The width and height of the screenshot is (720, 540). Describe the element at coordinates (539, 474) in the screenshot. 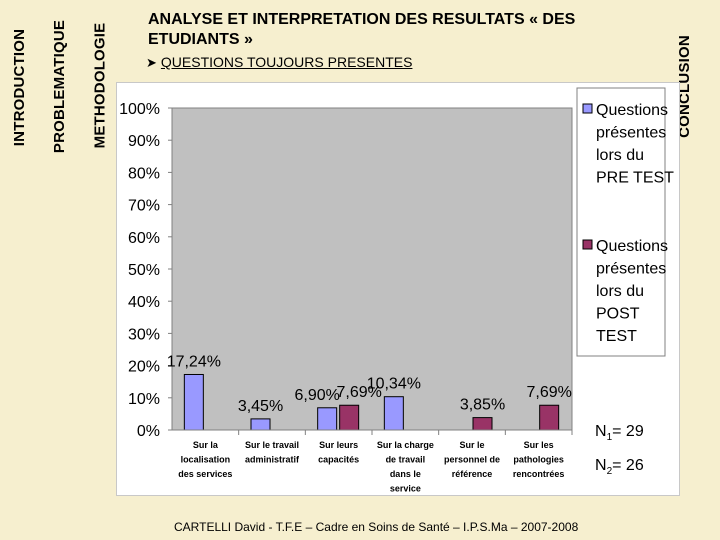

I see `x-category-label: rencontrées` at that location.